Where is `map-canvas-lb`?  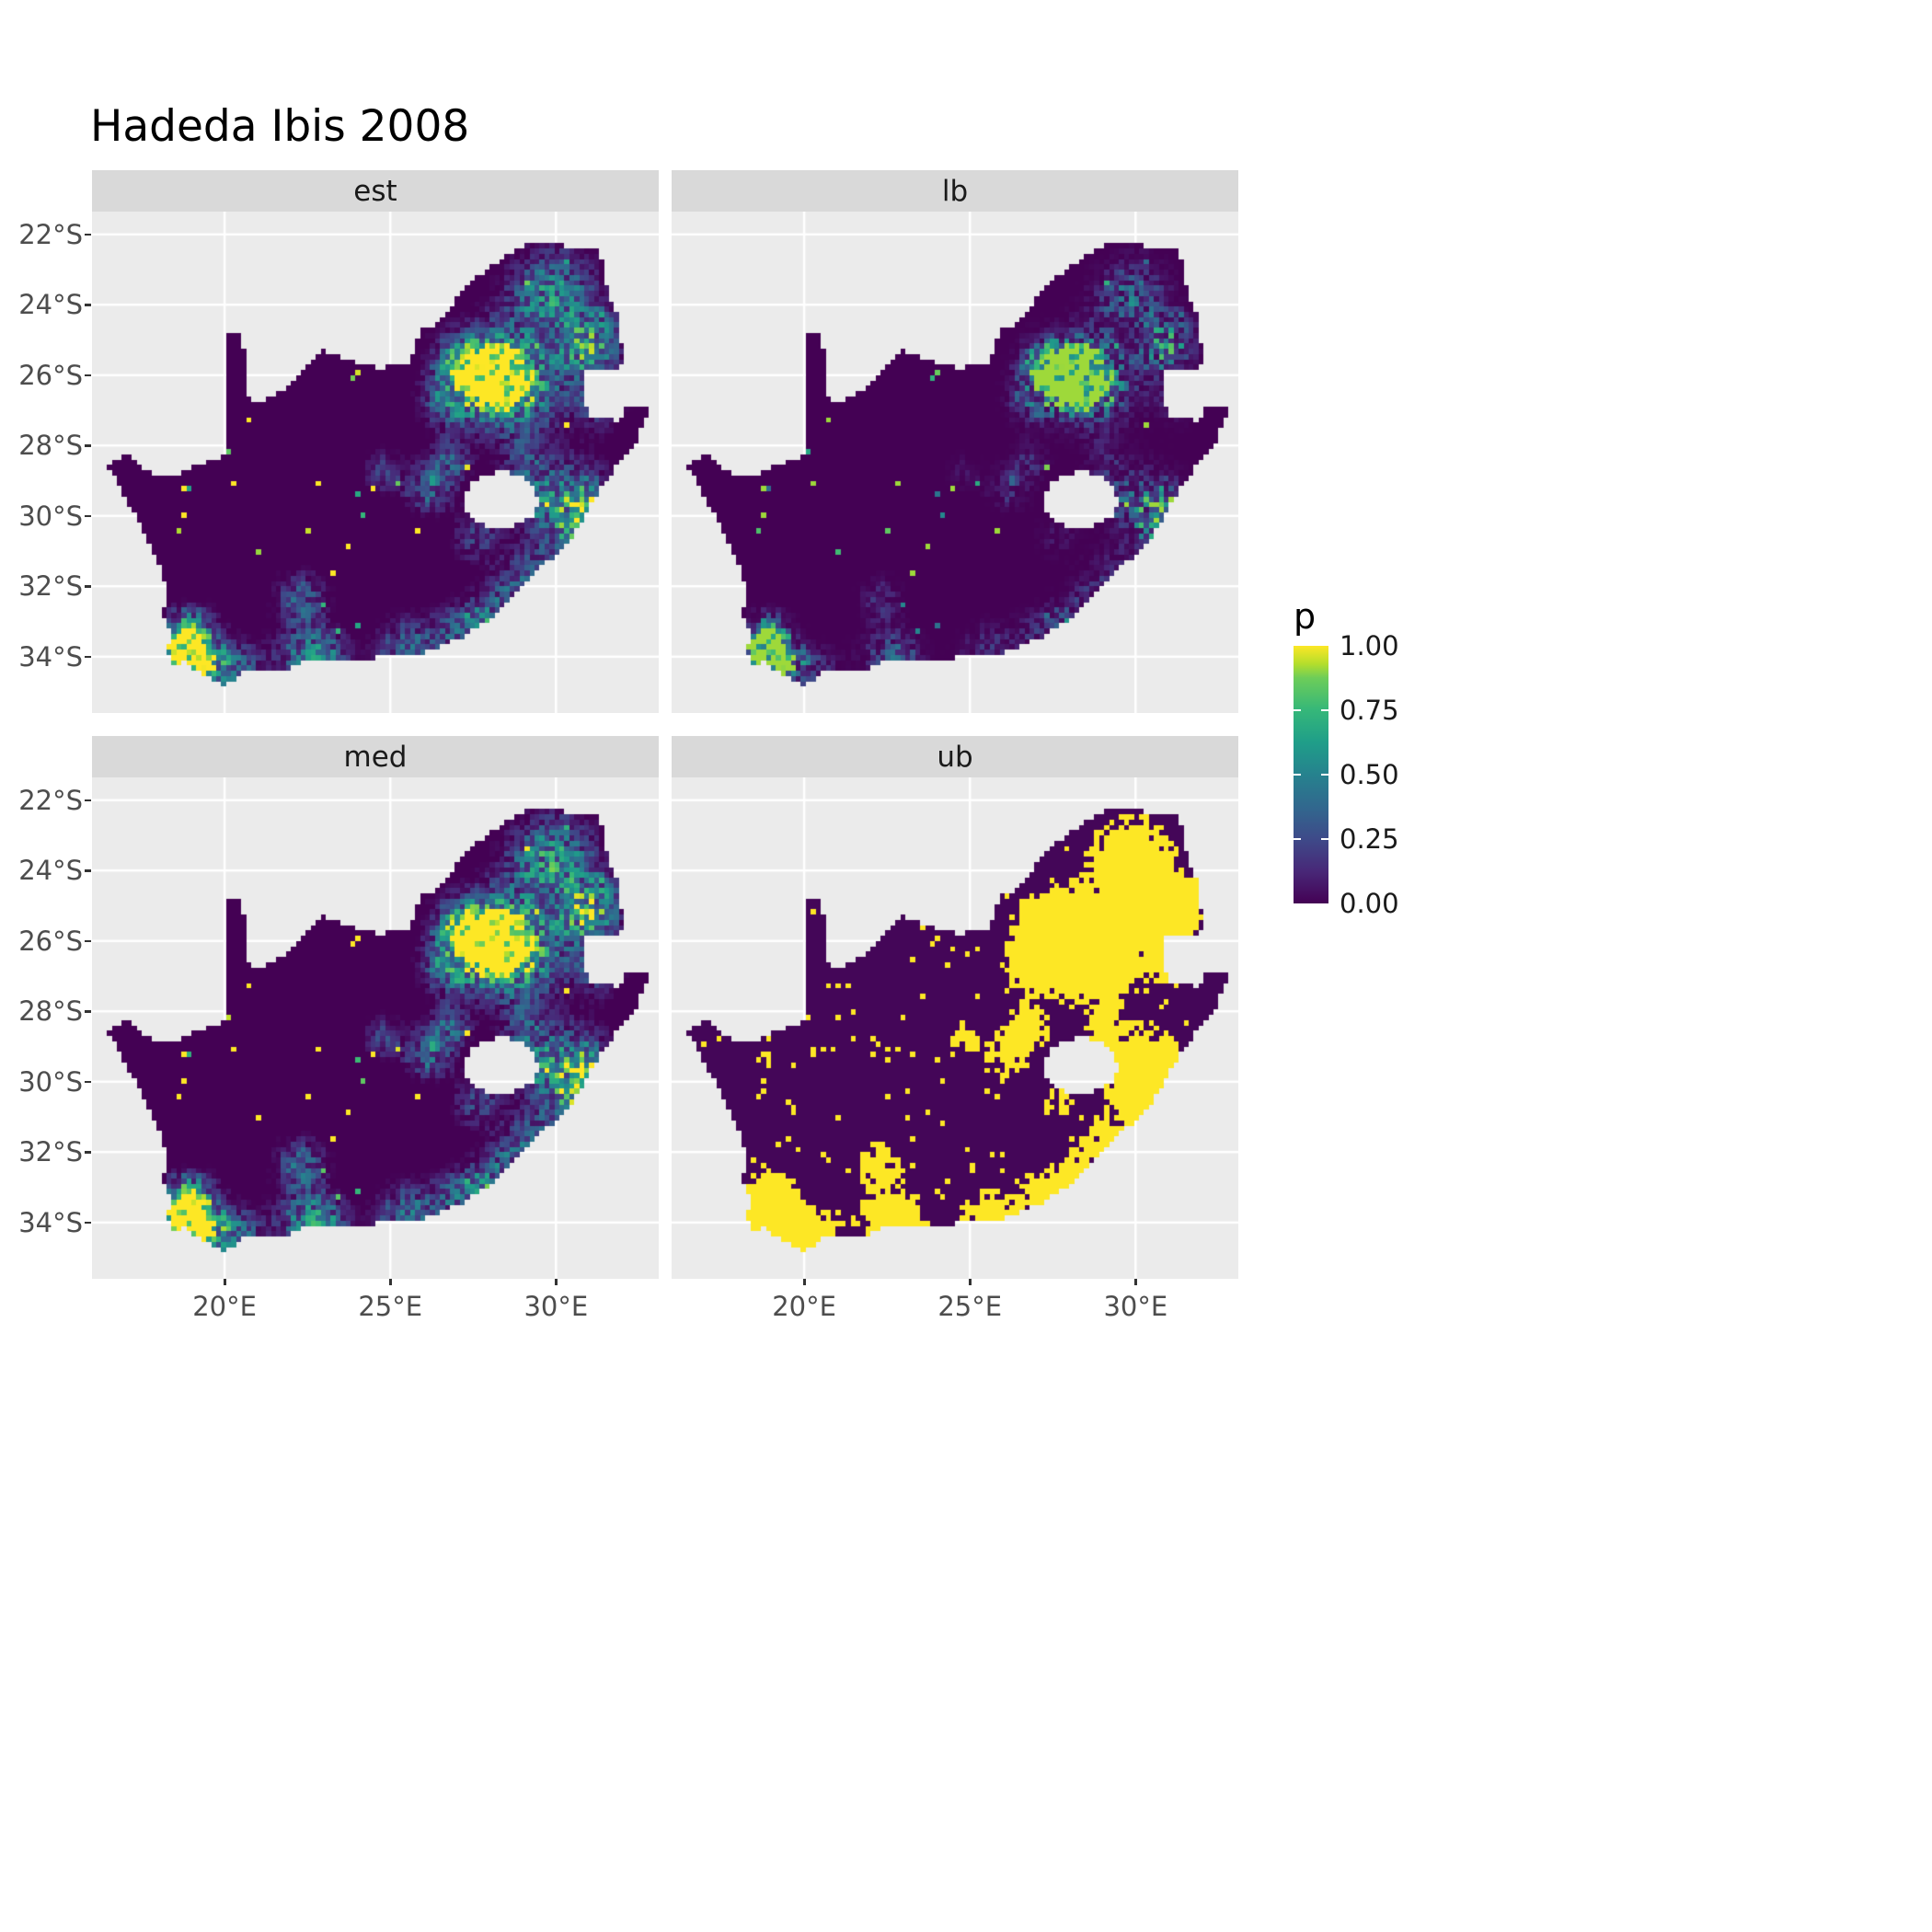 map-canvas-lb is located at coordinates (955, 462).